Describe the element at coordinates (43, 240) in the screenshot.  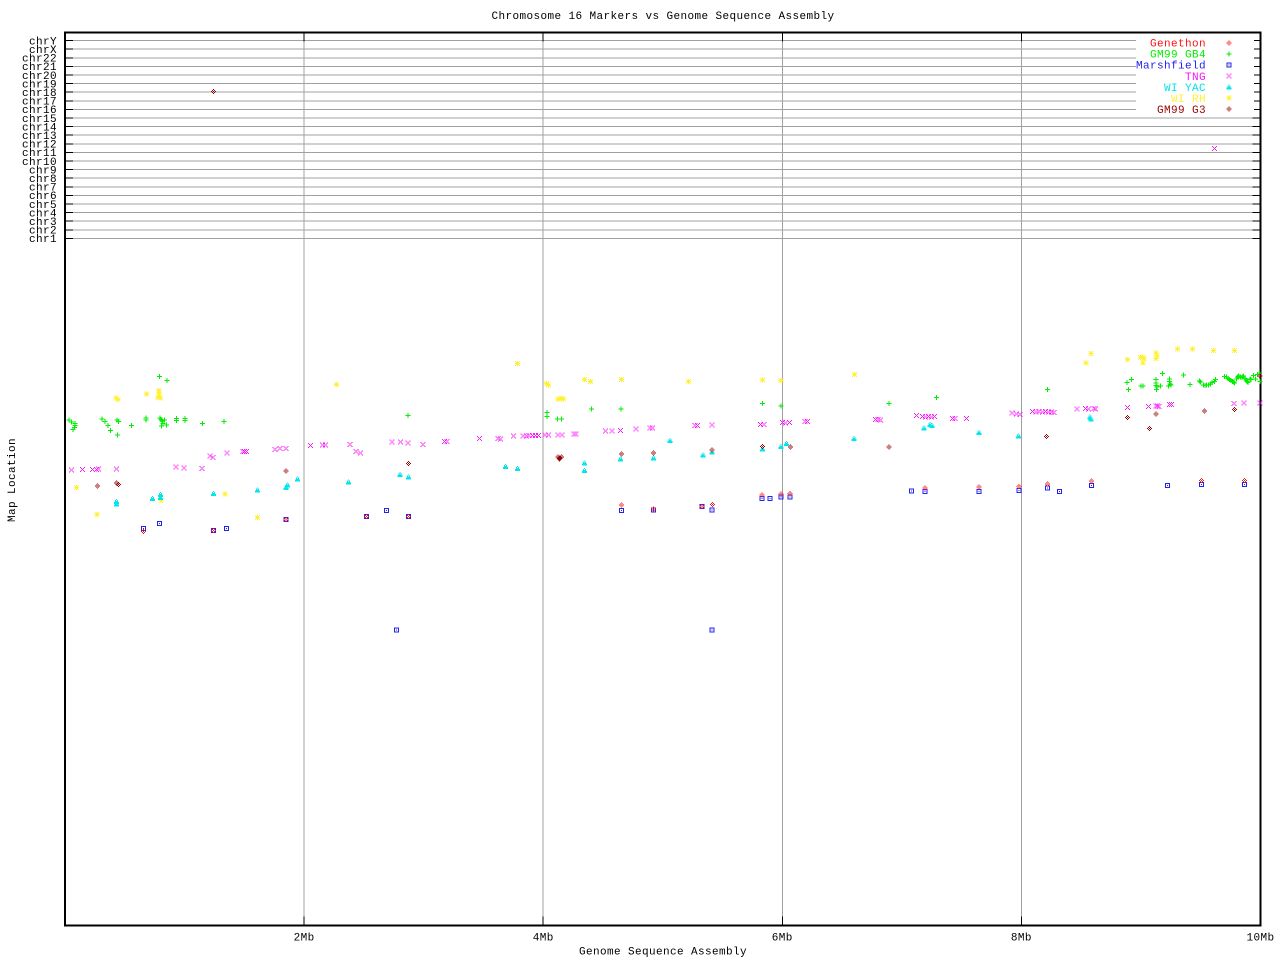
I see `svg-text: chr1` at that location.